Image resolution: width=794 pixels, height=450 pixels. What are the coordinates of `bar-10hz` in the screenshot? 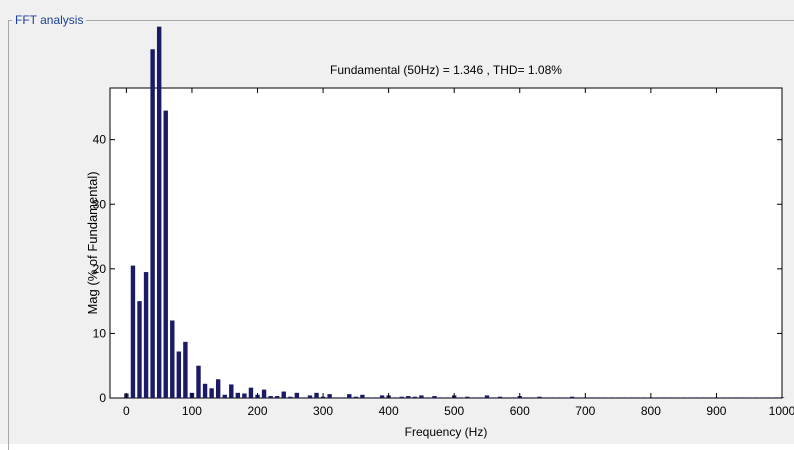 It's located at (133, 331).